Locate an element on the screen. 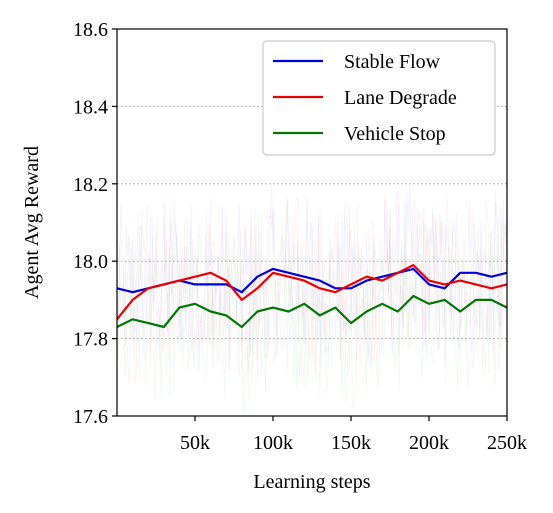  y-axis-label: Agent Avg Reward is located at coordinates (32, 222).